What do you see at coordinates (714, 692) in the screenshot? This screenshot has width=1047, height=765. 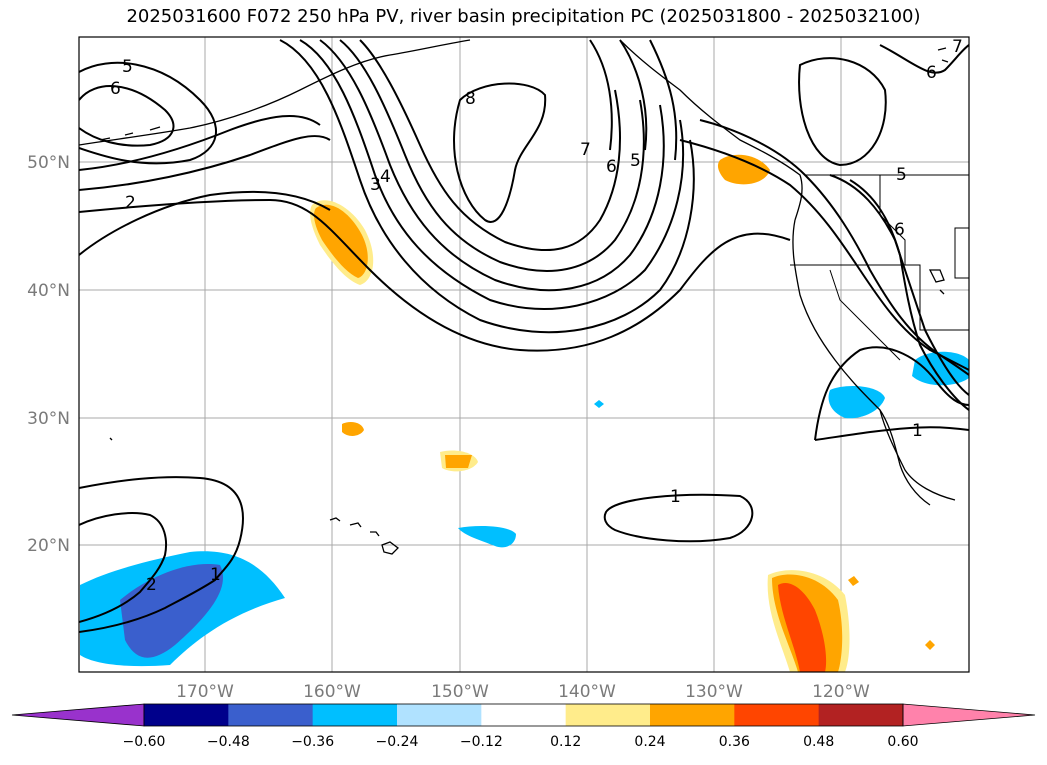 I see `lon-label: 130°W` at bounding box center [714, 692].